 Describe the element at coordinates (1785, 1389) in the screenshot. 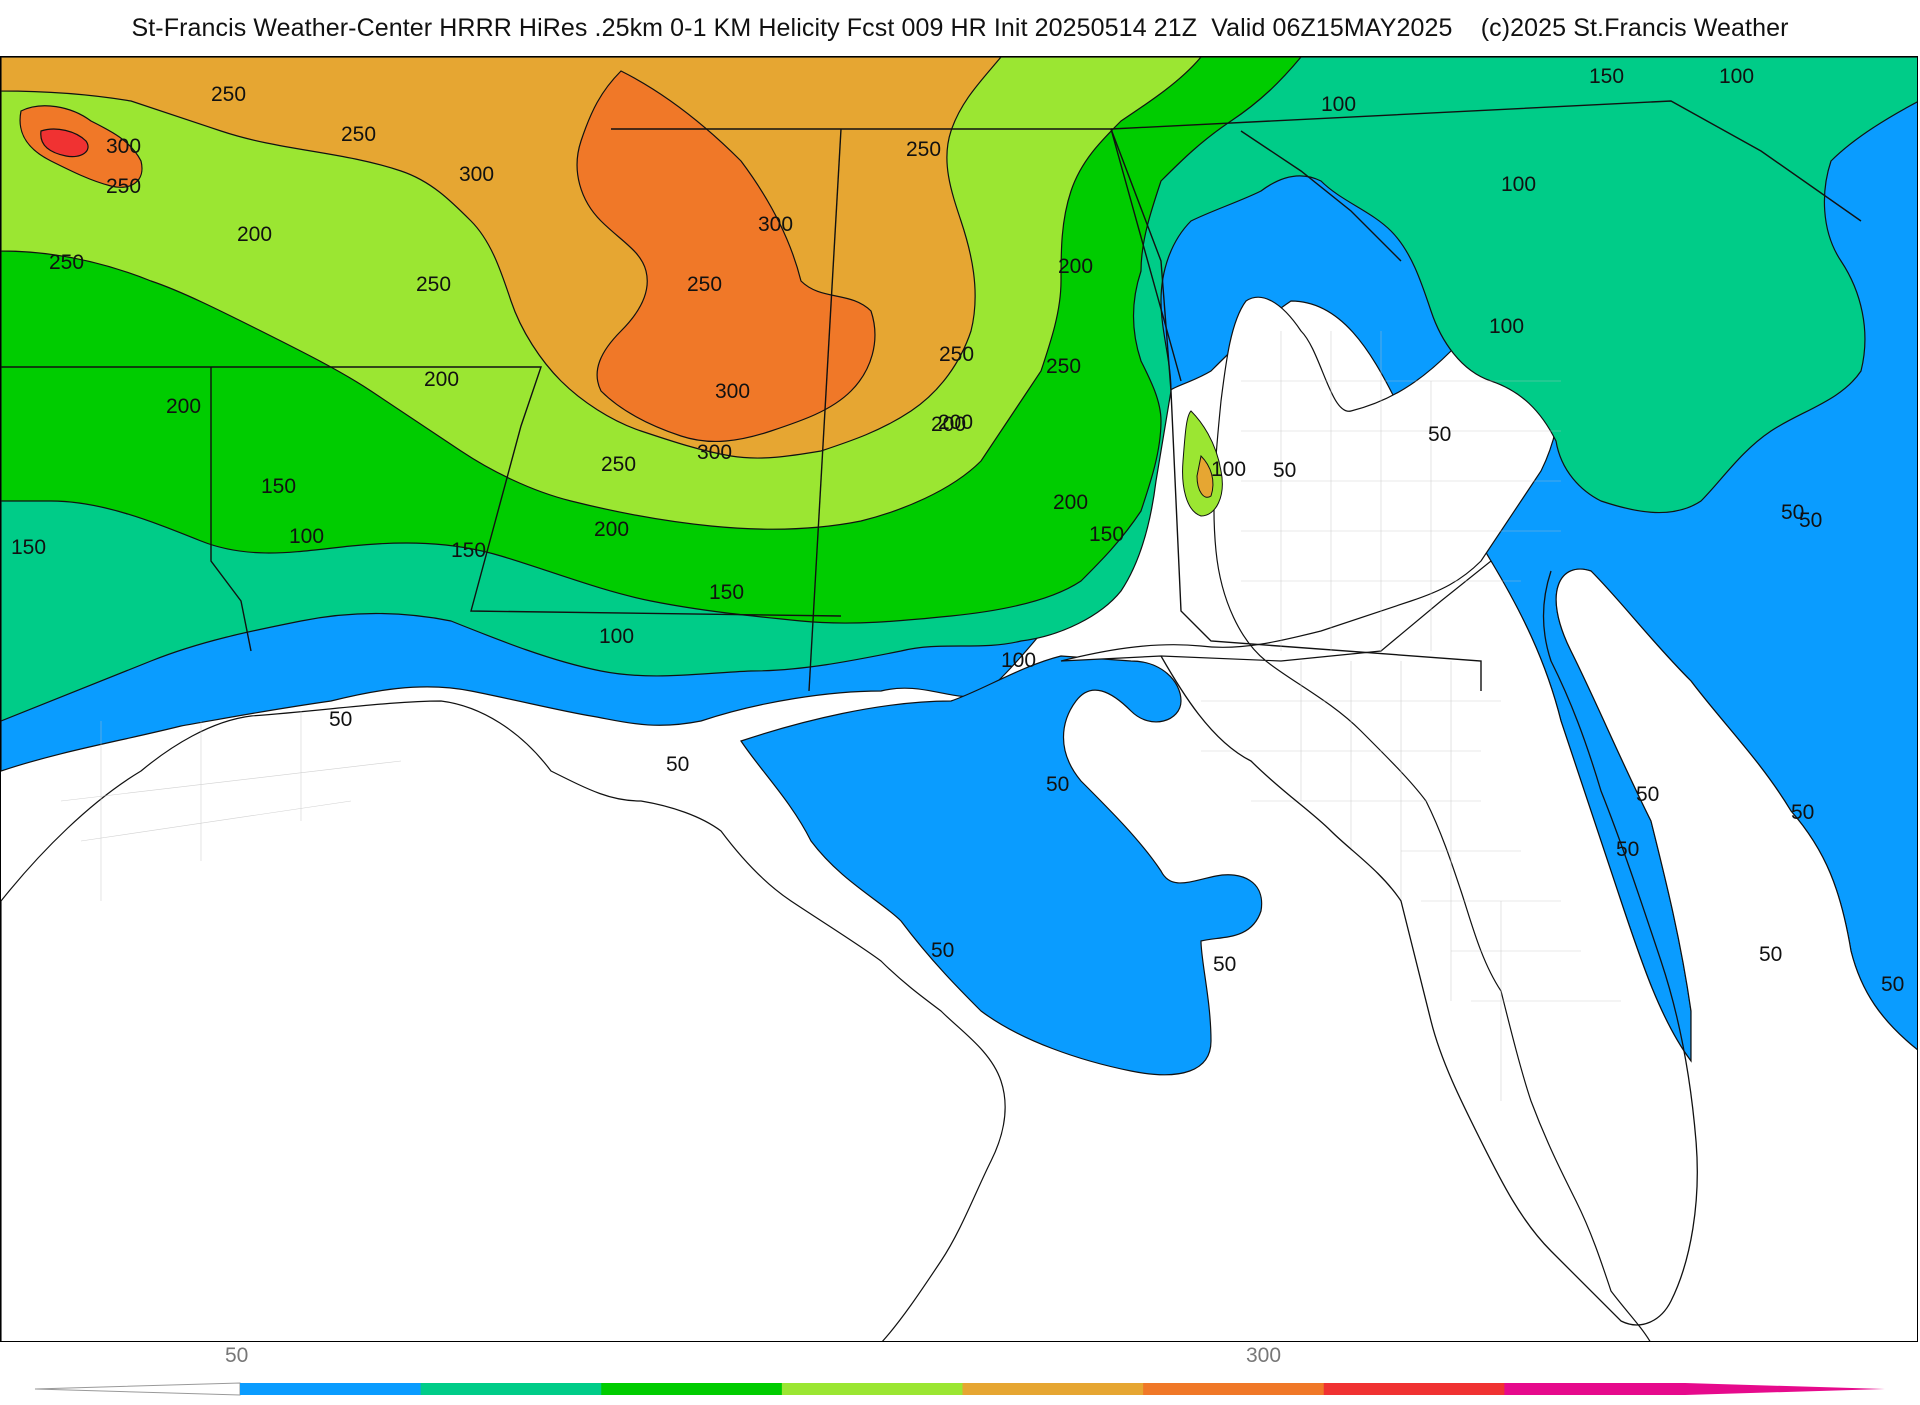

I see `legend-upper-triangle` at that location.